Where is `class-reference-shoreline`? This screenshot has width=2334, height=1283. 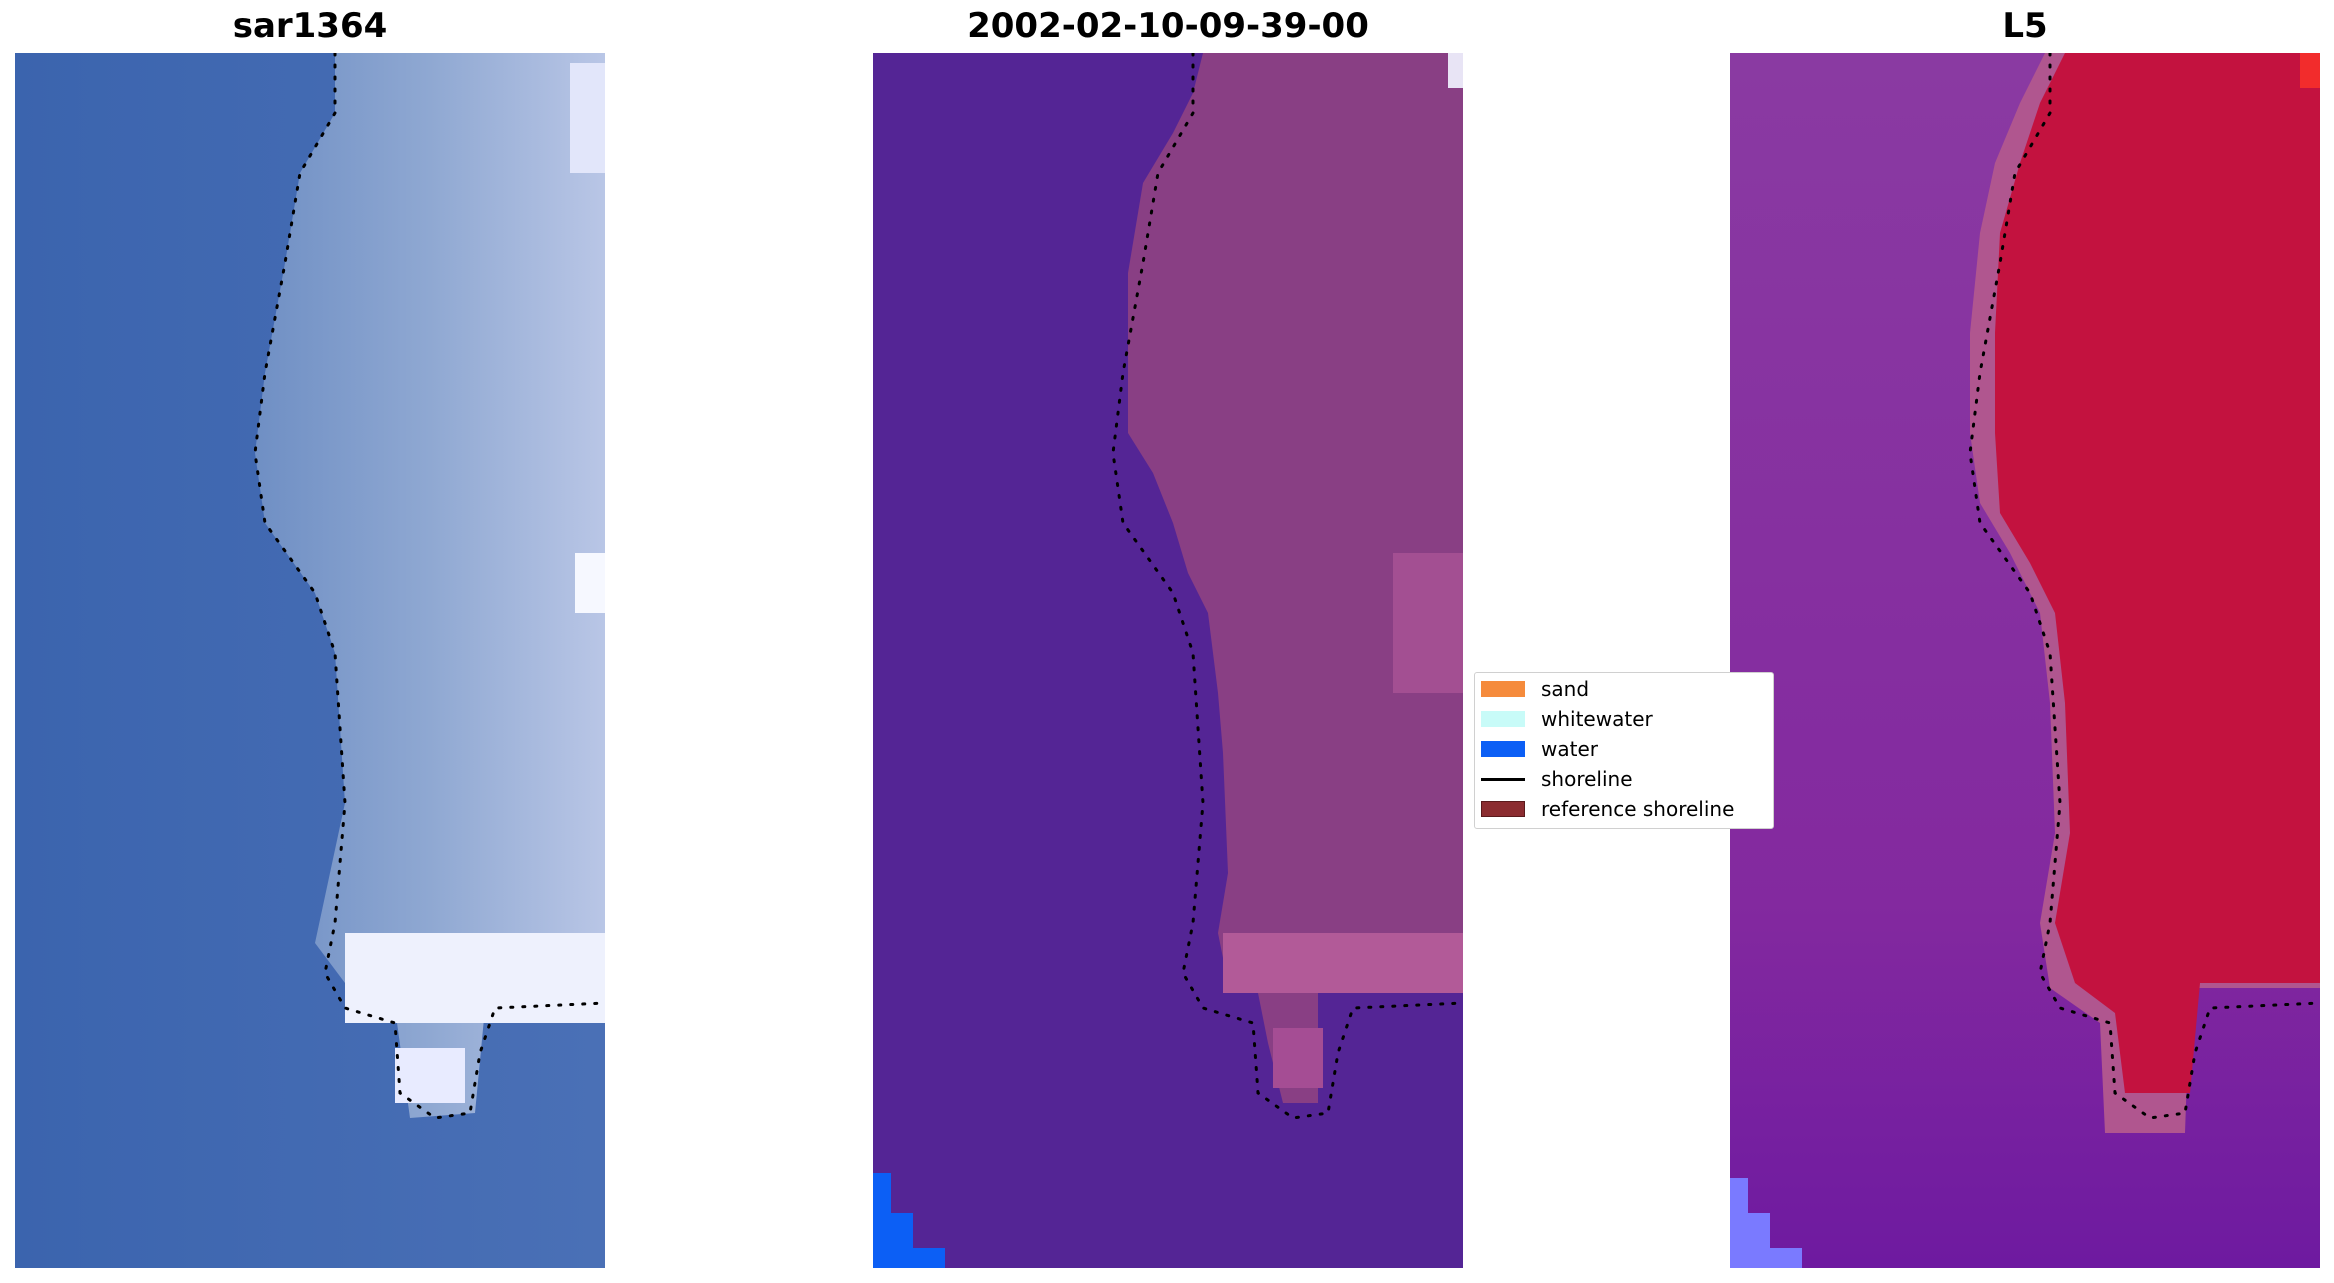
class-reference-shoreline is located at coordinates (1287, 586).